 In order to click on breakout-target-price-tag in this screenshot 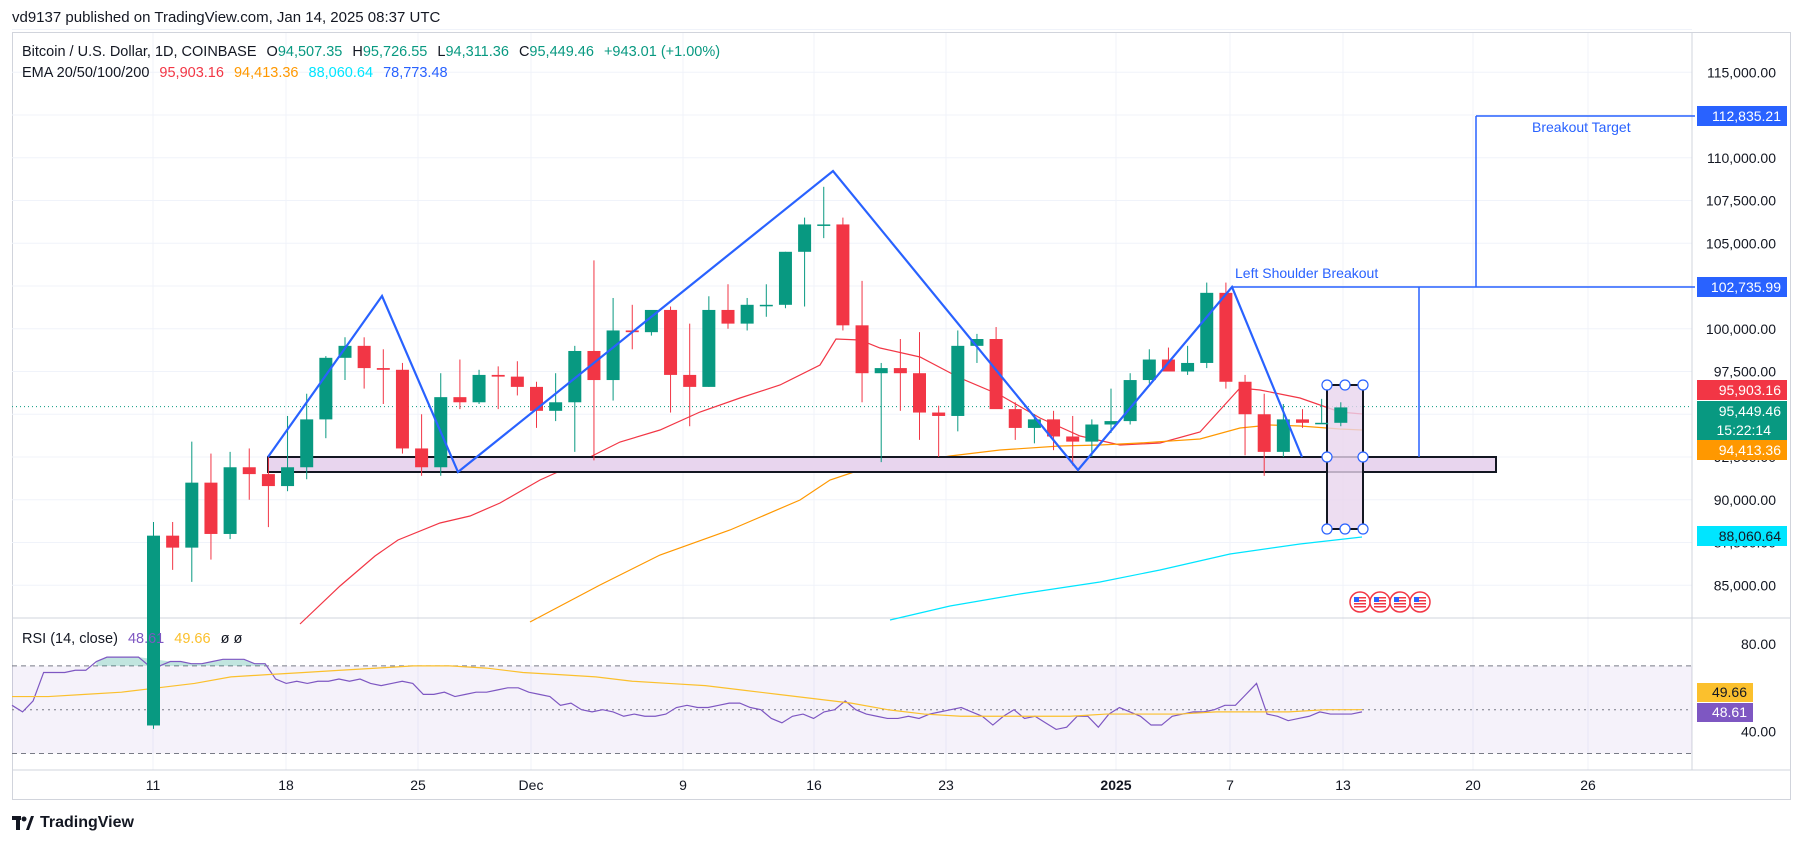, I will do `click(1742, 116)`.